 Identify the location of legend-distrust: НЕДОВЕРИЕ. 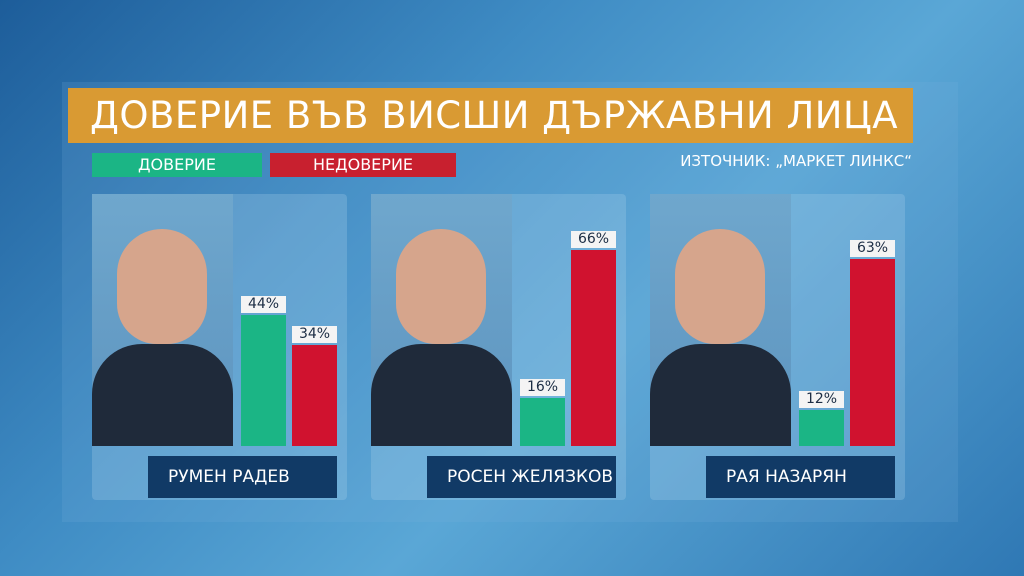
(363, 165).